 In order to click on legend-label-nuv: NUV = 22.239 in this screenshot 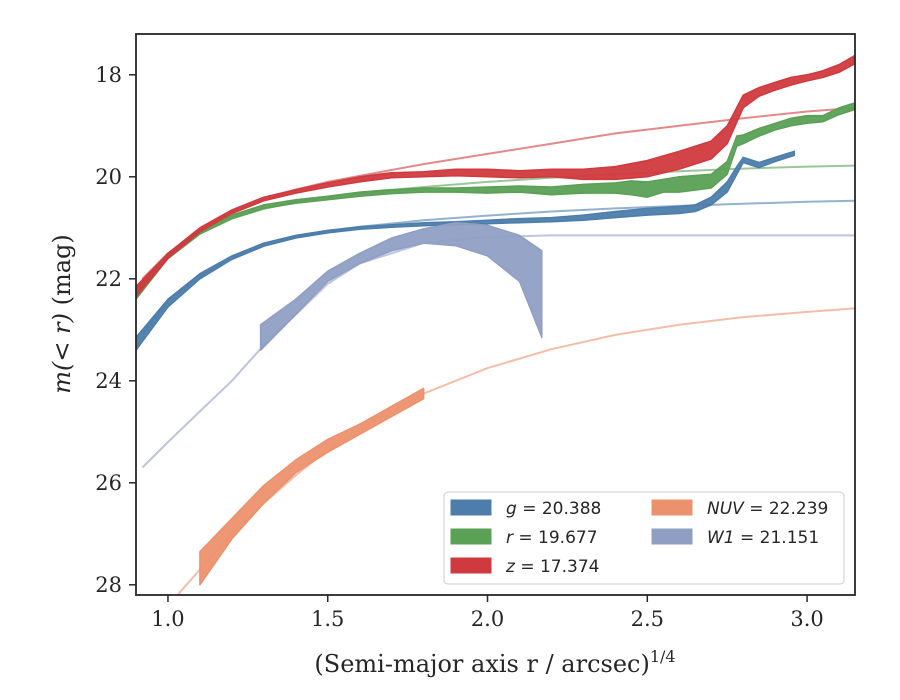, I will do `click(767, 509)`.